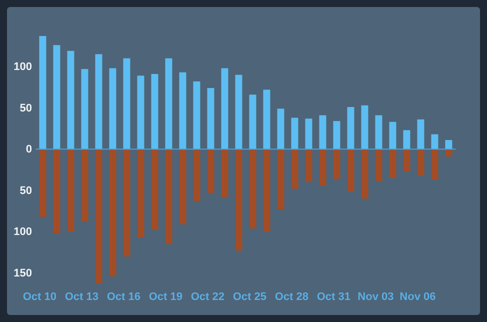 This screenshot has width=487, height=322. I want to click on x-tick-label: Oct 22, so click(207, 297).